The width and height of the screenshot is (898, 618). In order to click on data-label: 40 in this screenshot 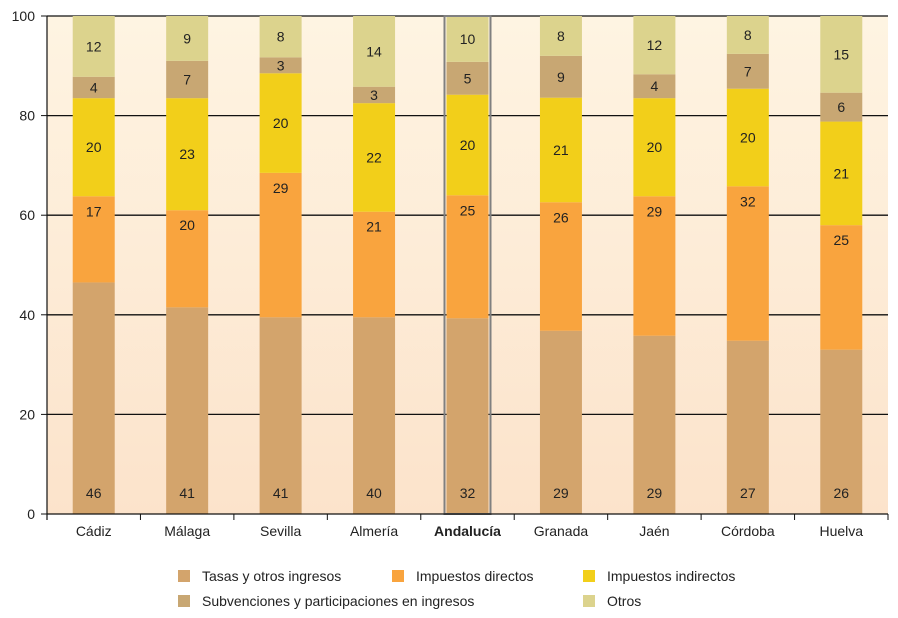, I will do `click(374, 493)`.